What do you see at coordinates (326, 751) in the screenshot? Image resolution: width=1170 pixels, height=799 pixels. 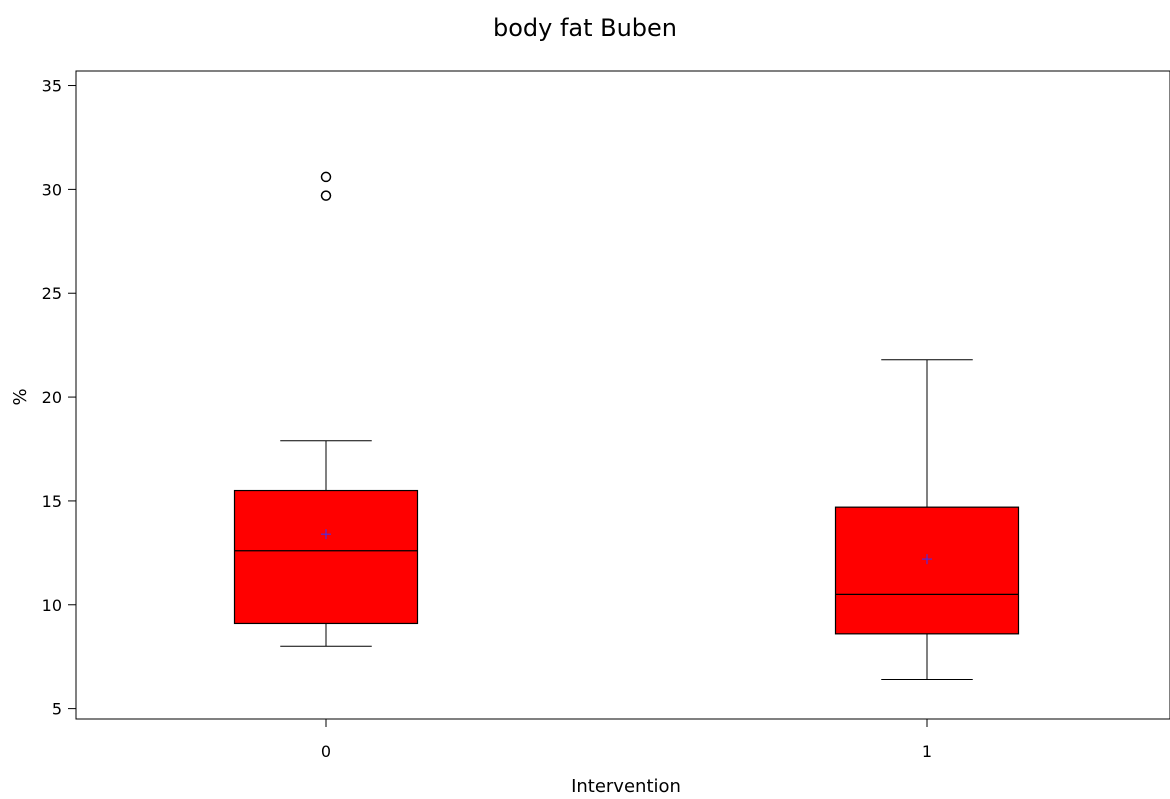 I see `x-tick-label: 0` at bounding box center [326, 751].